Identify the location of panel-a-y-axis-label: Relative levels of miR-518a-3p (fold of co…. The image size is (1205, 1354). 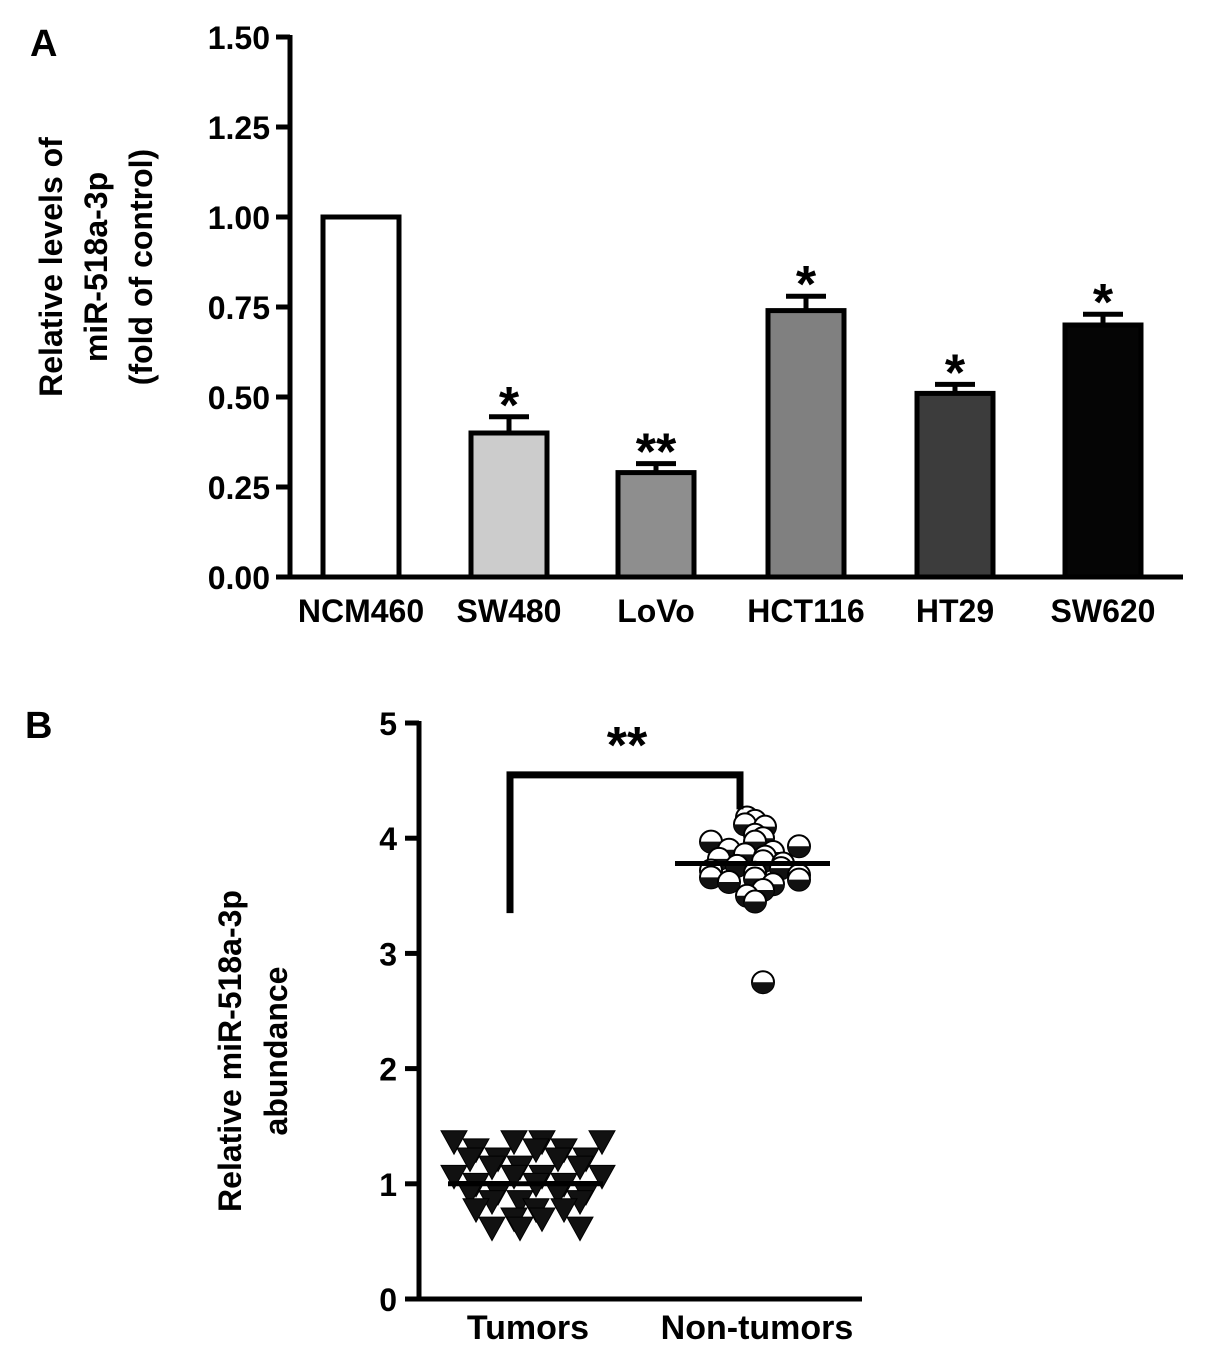
(96, 267).